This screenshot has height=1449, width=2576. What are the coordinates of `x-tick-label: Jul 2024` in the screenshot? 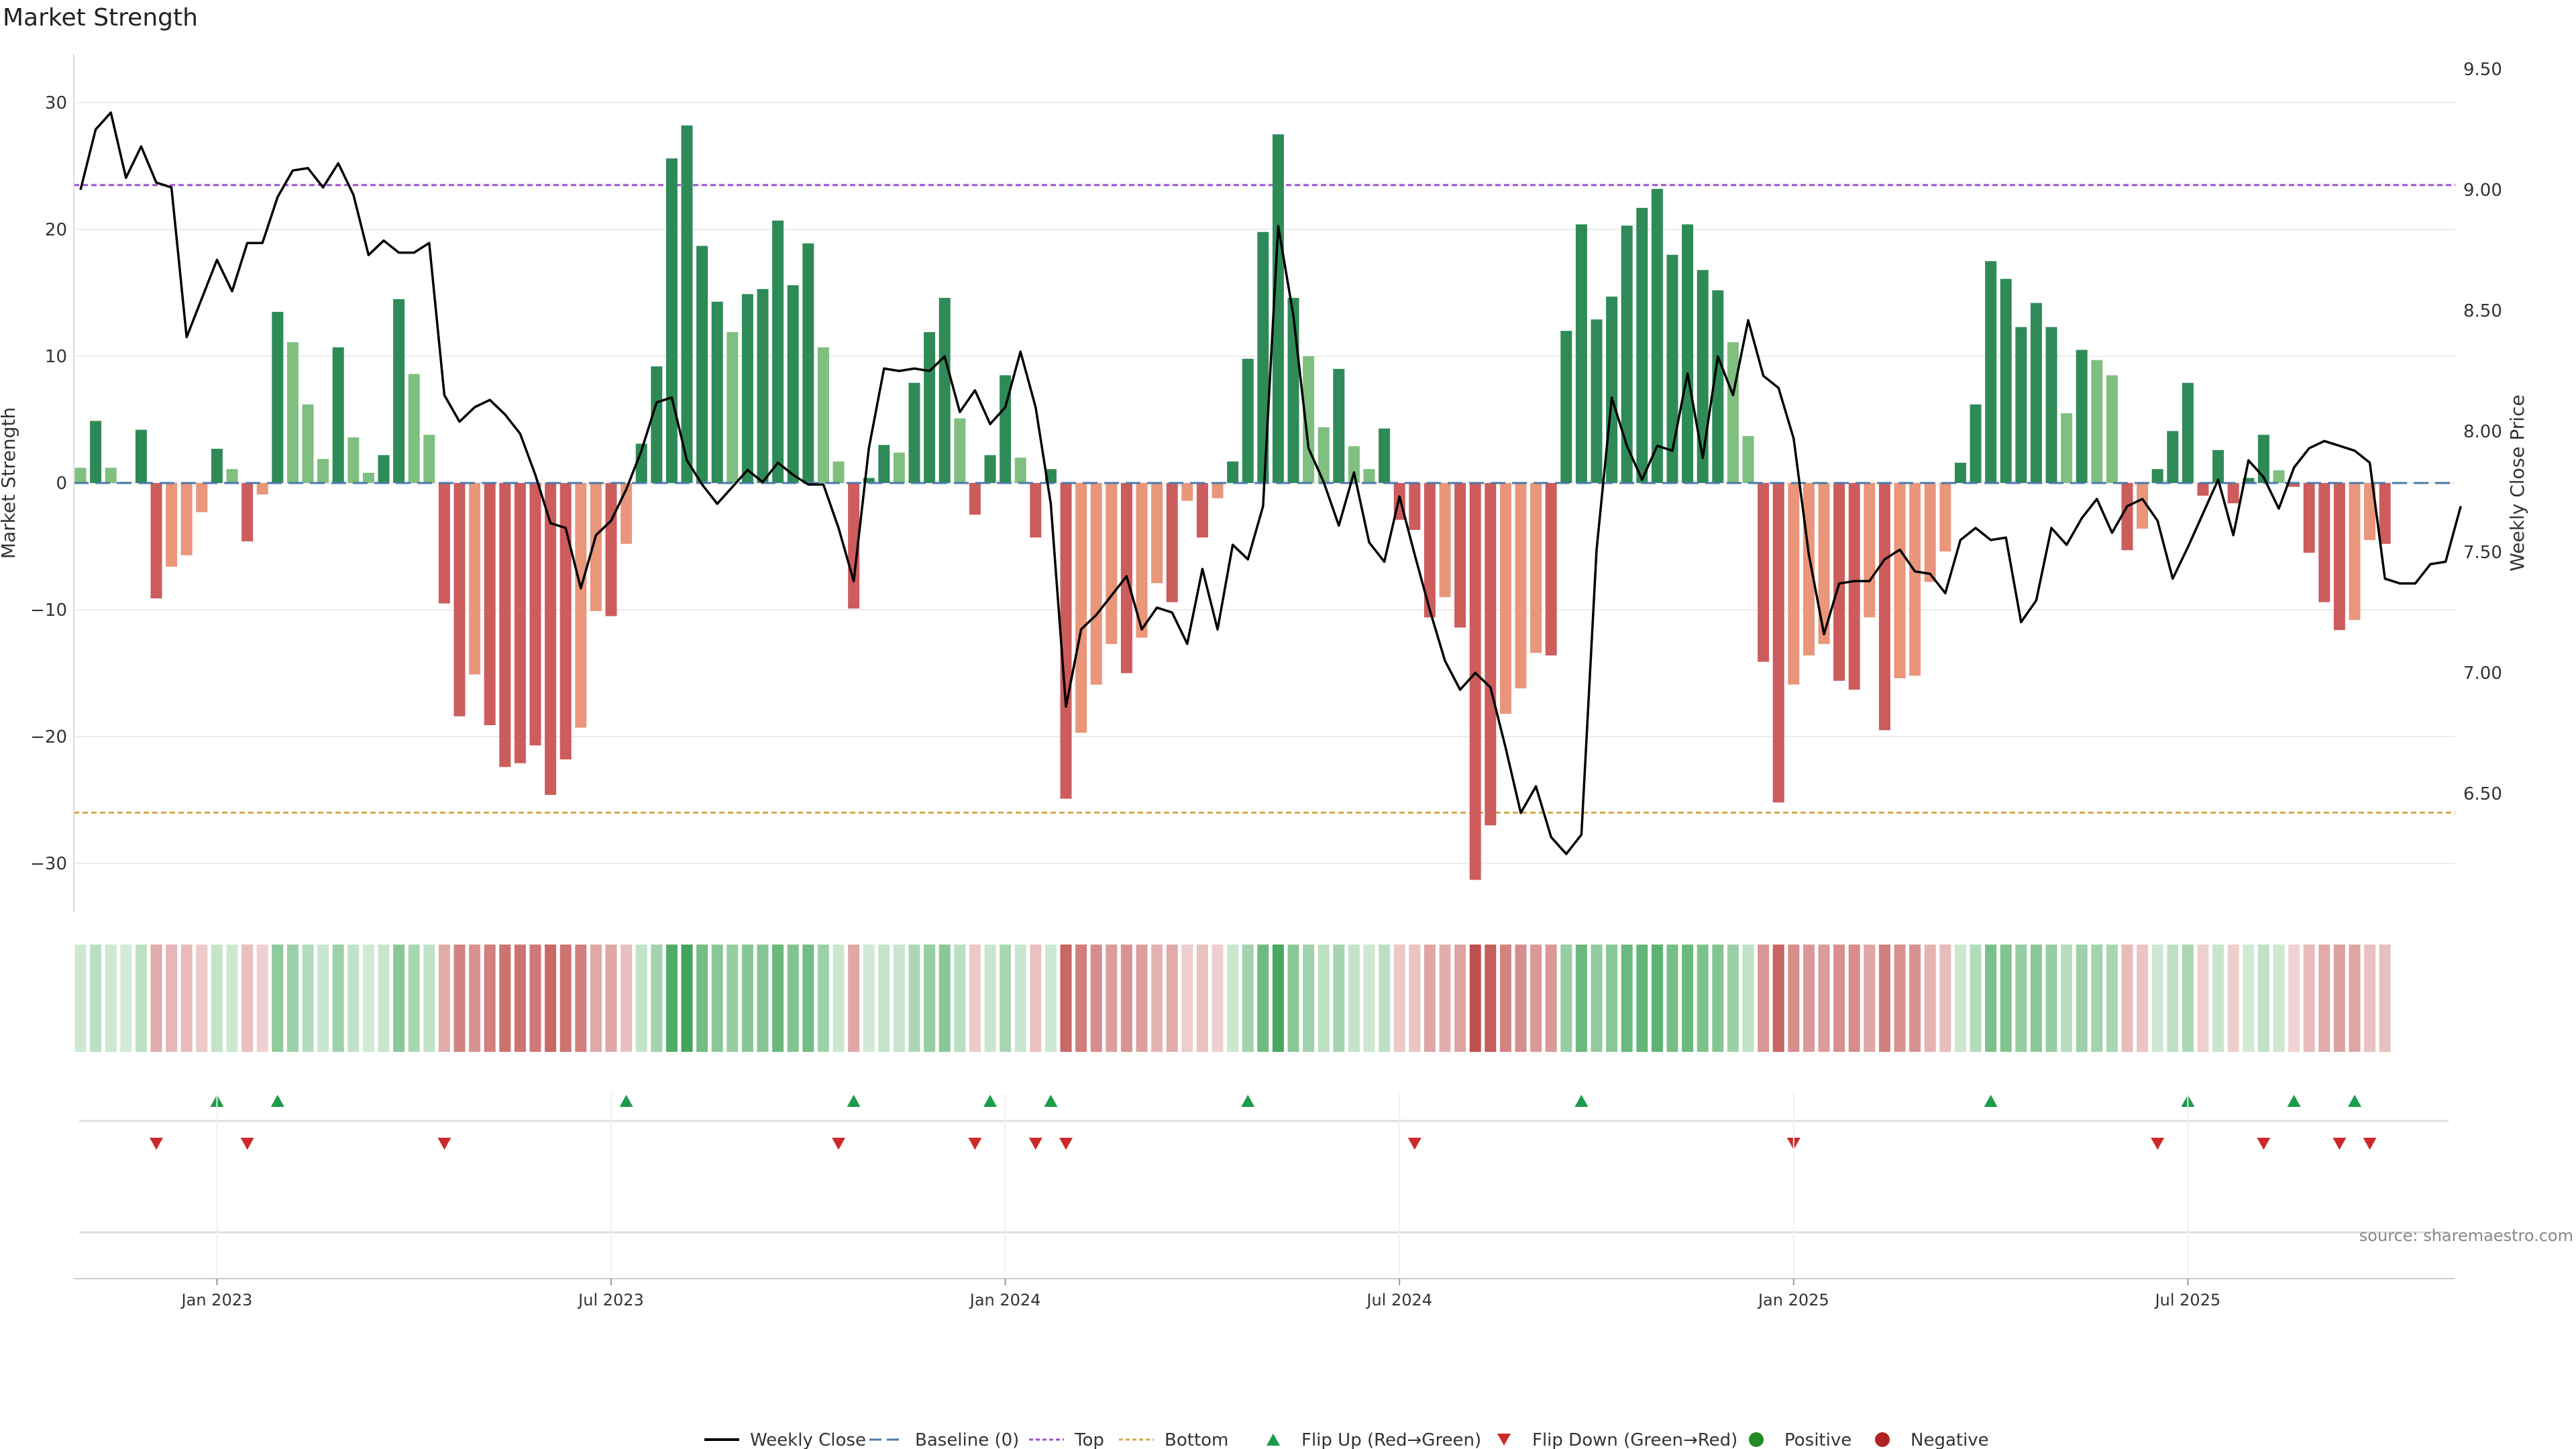 It's located at (1398, 1300).